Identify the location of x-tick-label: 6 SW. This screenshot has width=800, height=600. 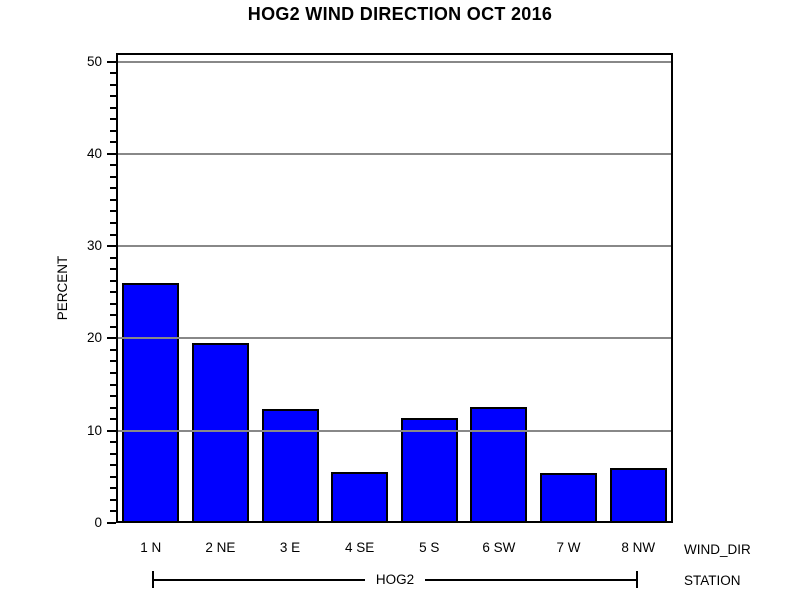
(499, 547).